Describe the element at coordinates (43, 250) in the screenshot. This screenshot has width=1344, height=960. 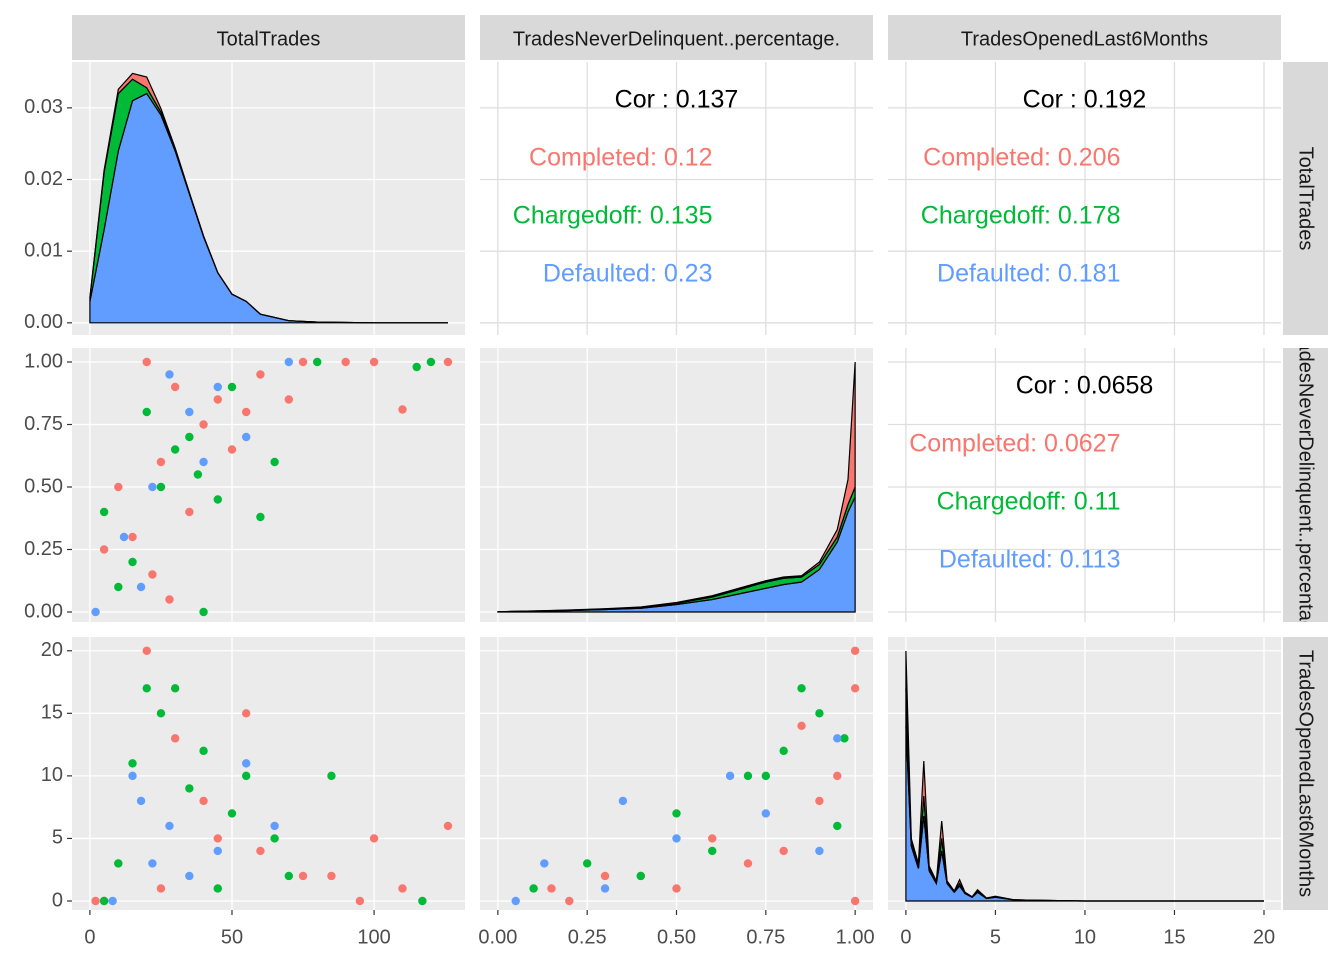
I see `y-tick-label: 0.01` at that location.